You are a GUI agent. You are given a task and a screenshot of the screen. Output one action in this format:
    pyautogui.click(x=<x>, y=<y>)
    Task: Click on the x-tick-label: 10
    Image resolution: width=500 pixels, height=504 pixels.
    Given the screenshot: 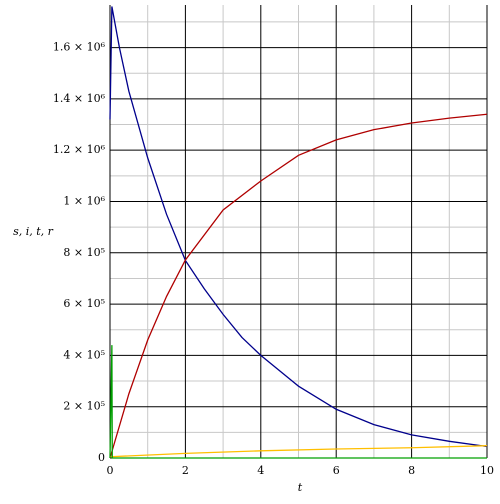 What is the action you would take?
    pyautogui.click(x=487, y=470)
    